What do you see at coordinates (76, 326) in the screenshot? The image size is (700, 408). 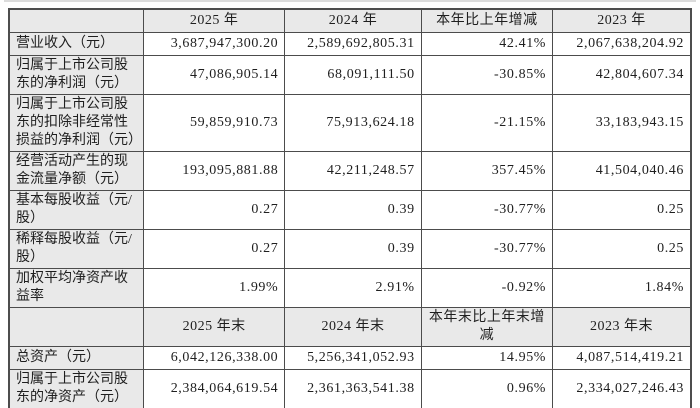 I see `corner-cell-yearend` at bounding box center [76, 326].